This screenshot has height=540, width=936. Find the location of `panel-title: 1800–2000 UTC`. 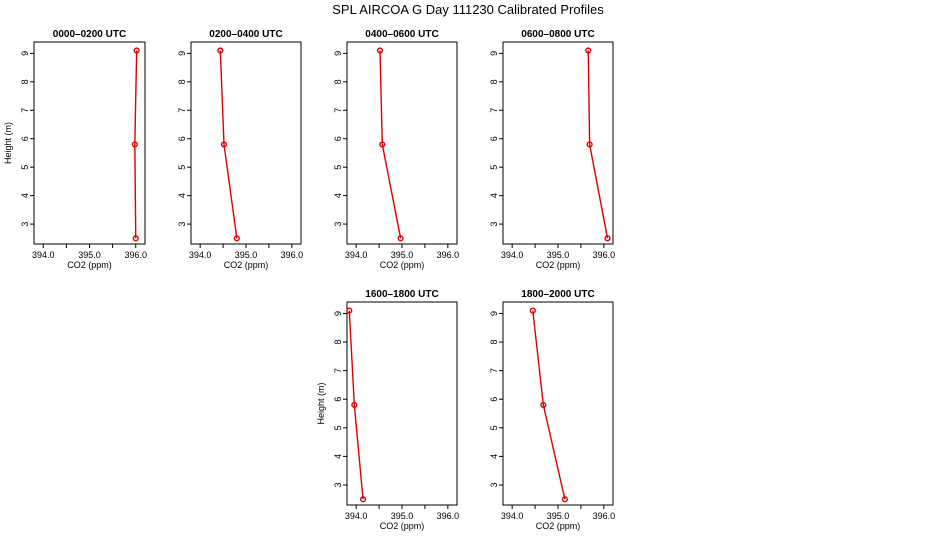

panel-title: 1800–2000 UTC is located at coordinates (557, 294).